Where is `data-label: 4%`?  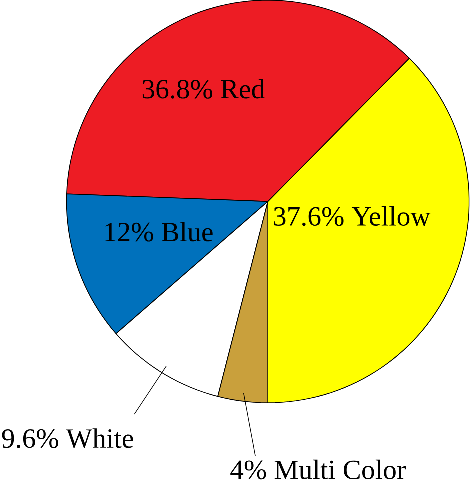 data-label: 4% is located at coordinates (248, 470).